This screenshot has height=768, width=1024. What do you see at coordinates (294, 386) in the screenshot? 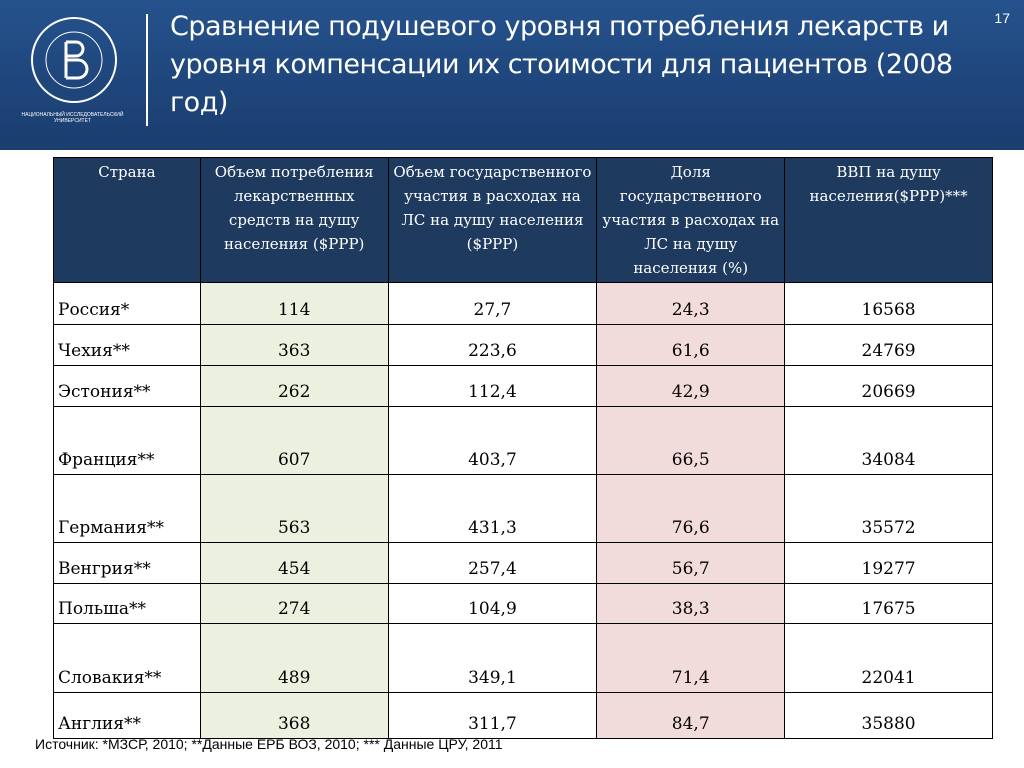
I see `table-cell: 262` at bounding box center [294, 386].